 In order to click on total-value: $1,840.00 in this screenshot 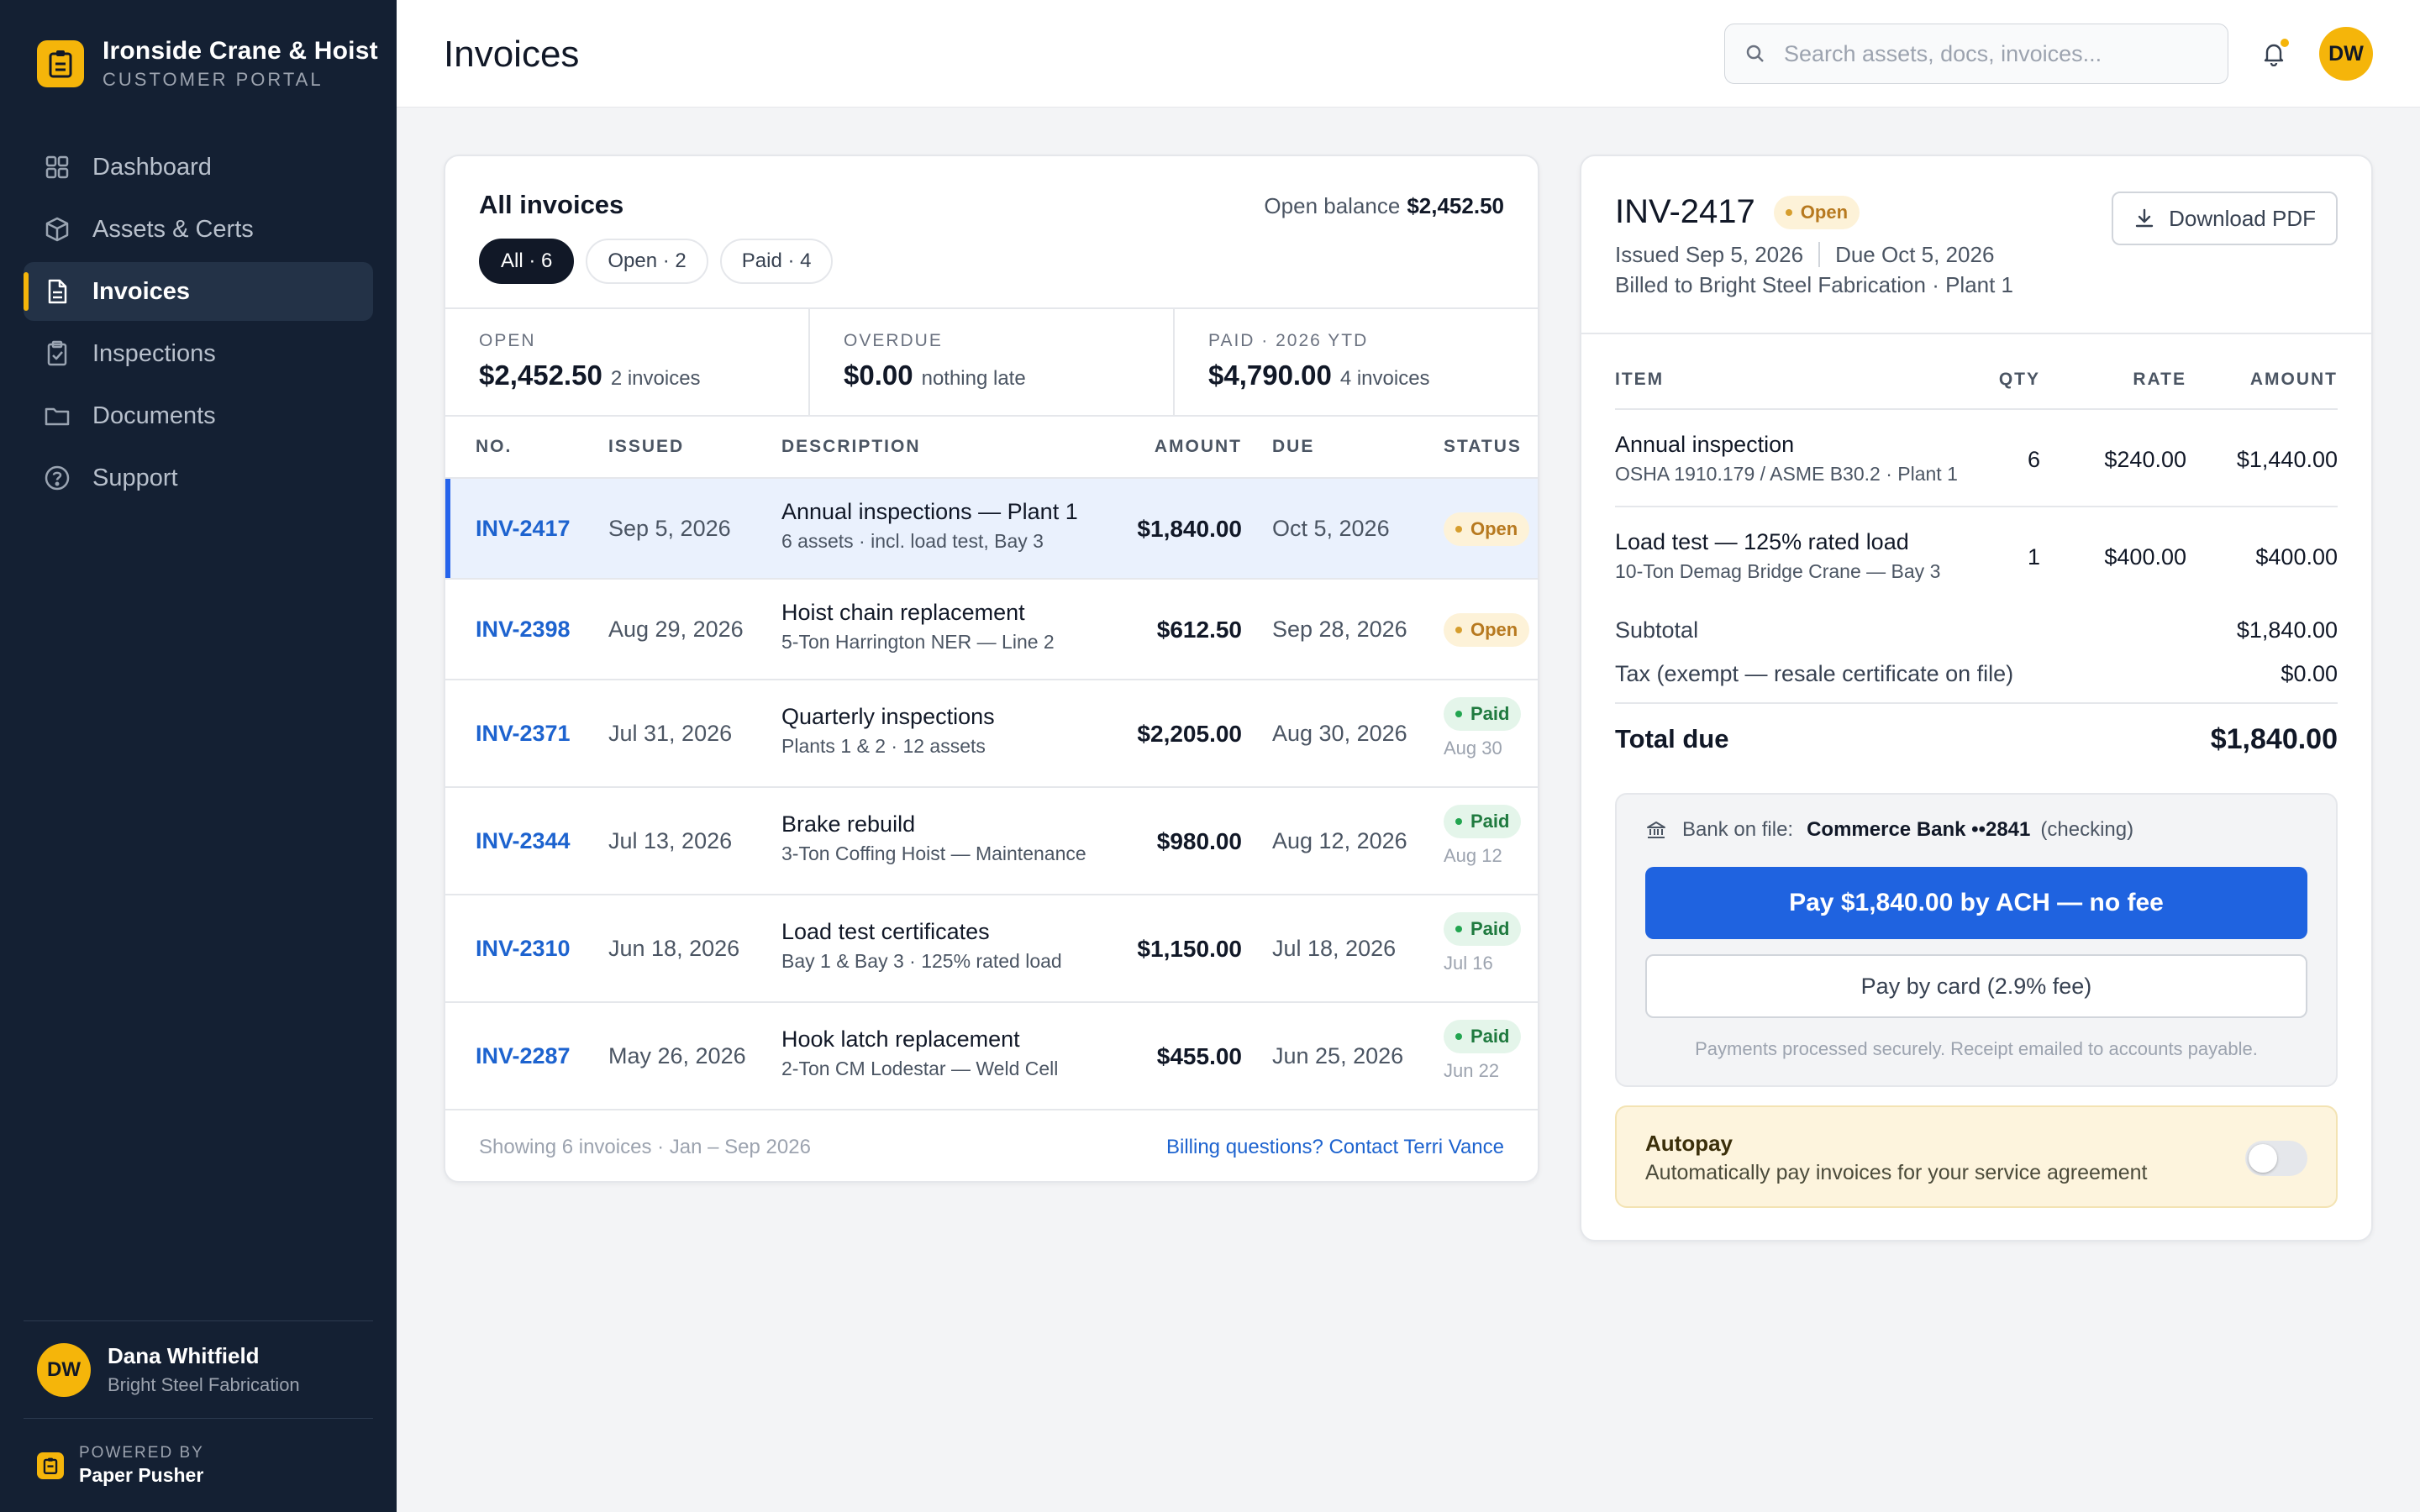, I will do `click(2274, 738)`.